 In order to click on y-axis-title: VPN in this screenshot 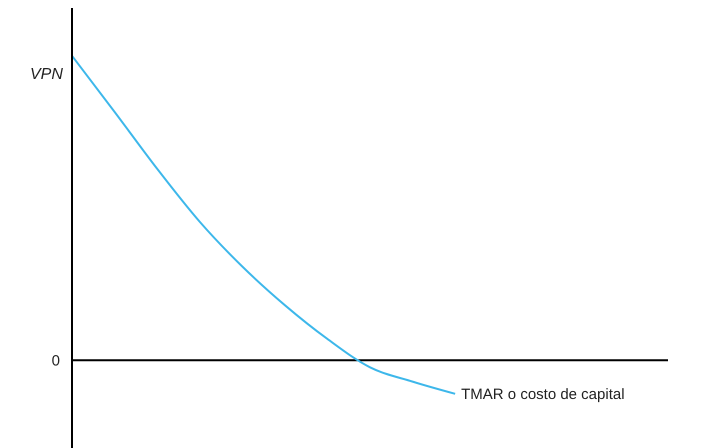, I will do `click(46, 75)`.